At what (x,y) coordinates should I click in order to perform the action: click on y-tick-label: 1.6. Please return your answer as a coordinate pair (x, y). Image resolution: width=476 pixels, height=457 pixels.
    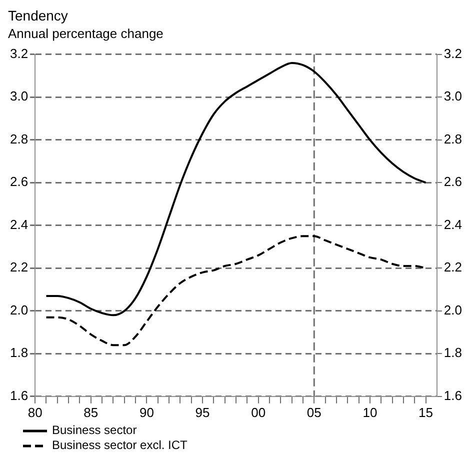
    Looking at the image, I should click on (453, 395).